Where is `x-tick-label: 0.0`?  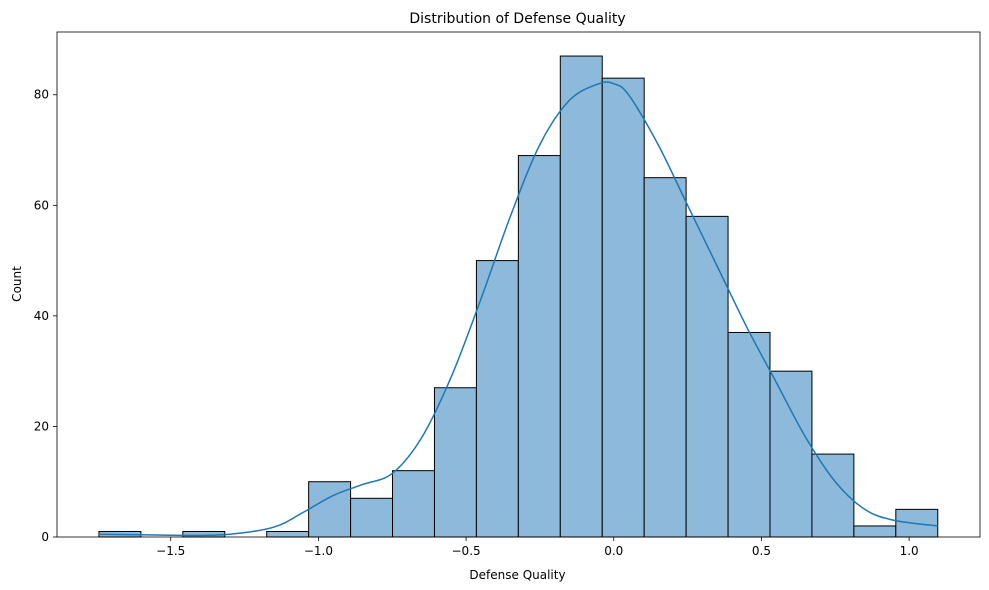 x-tick-label: 0.0 is located at coordinates (613, 551).